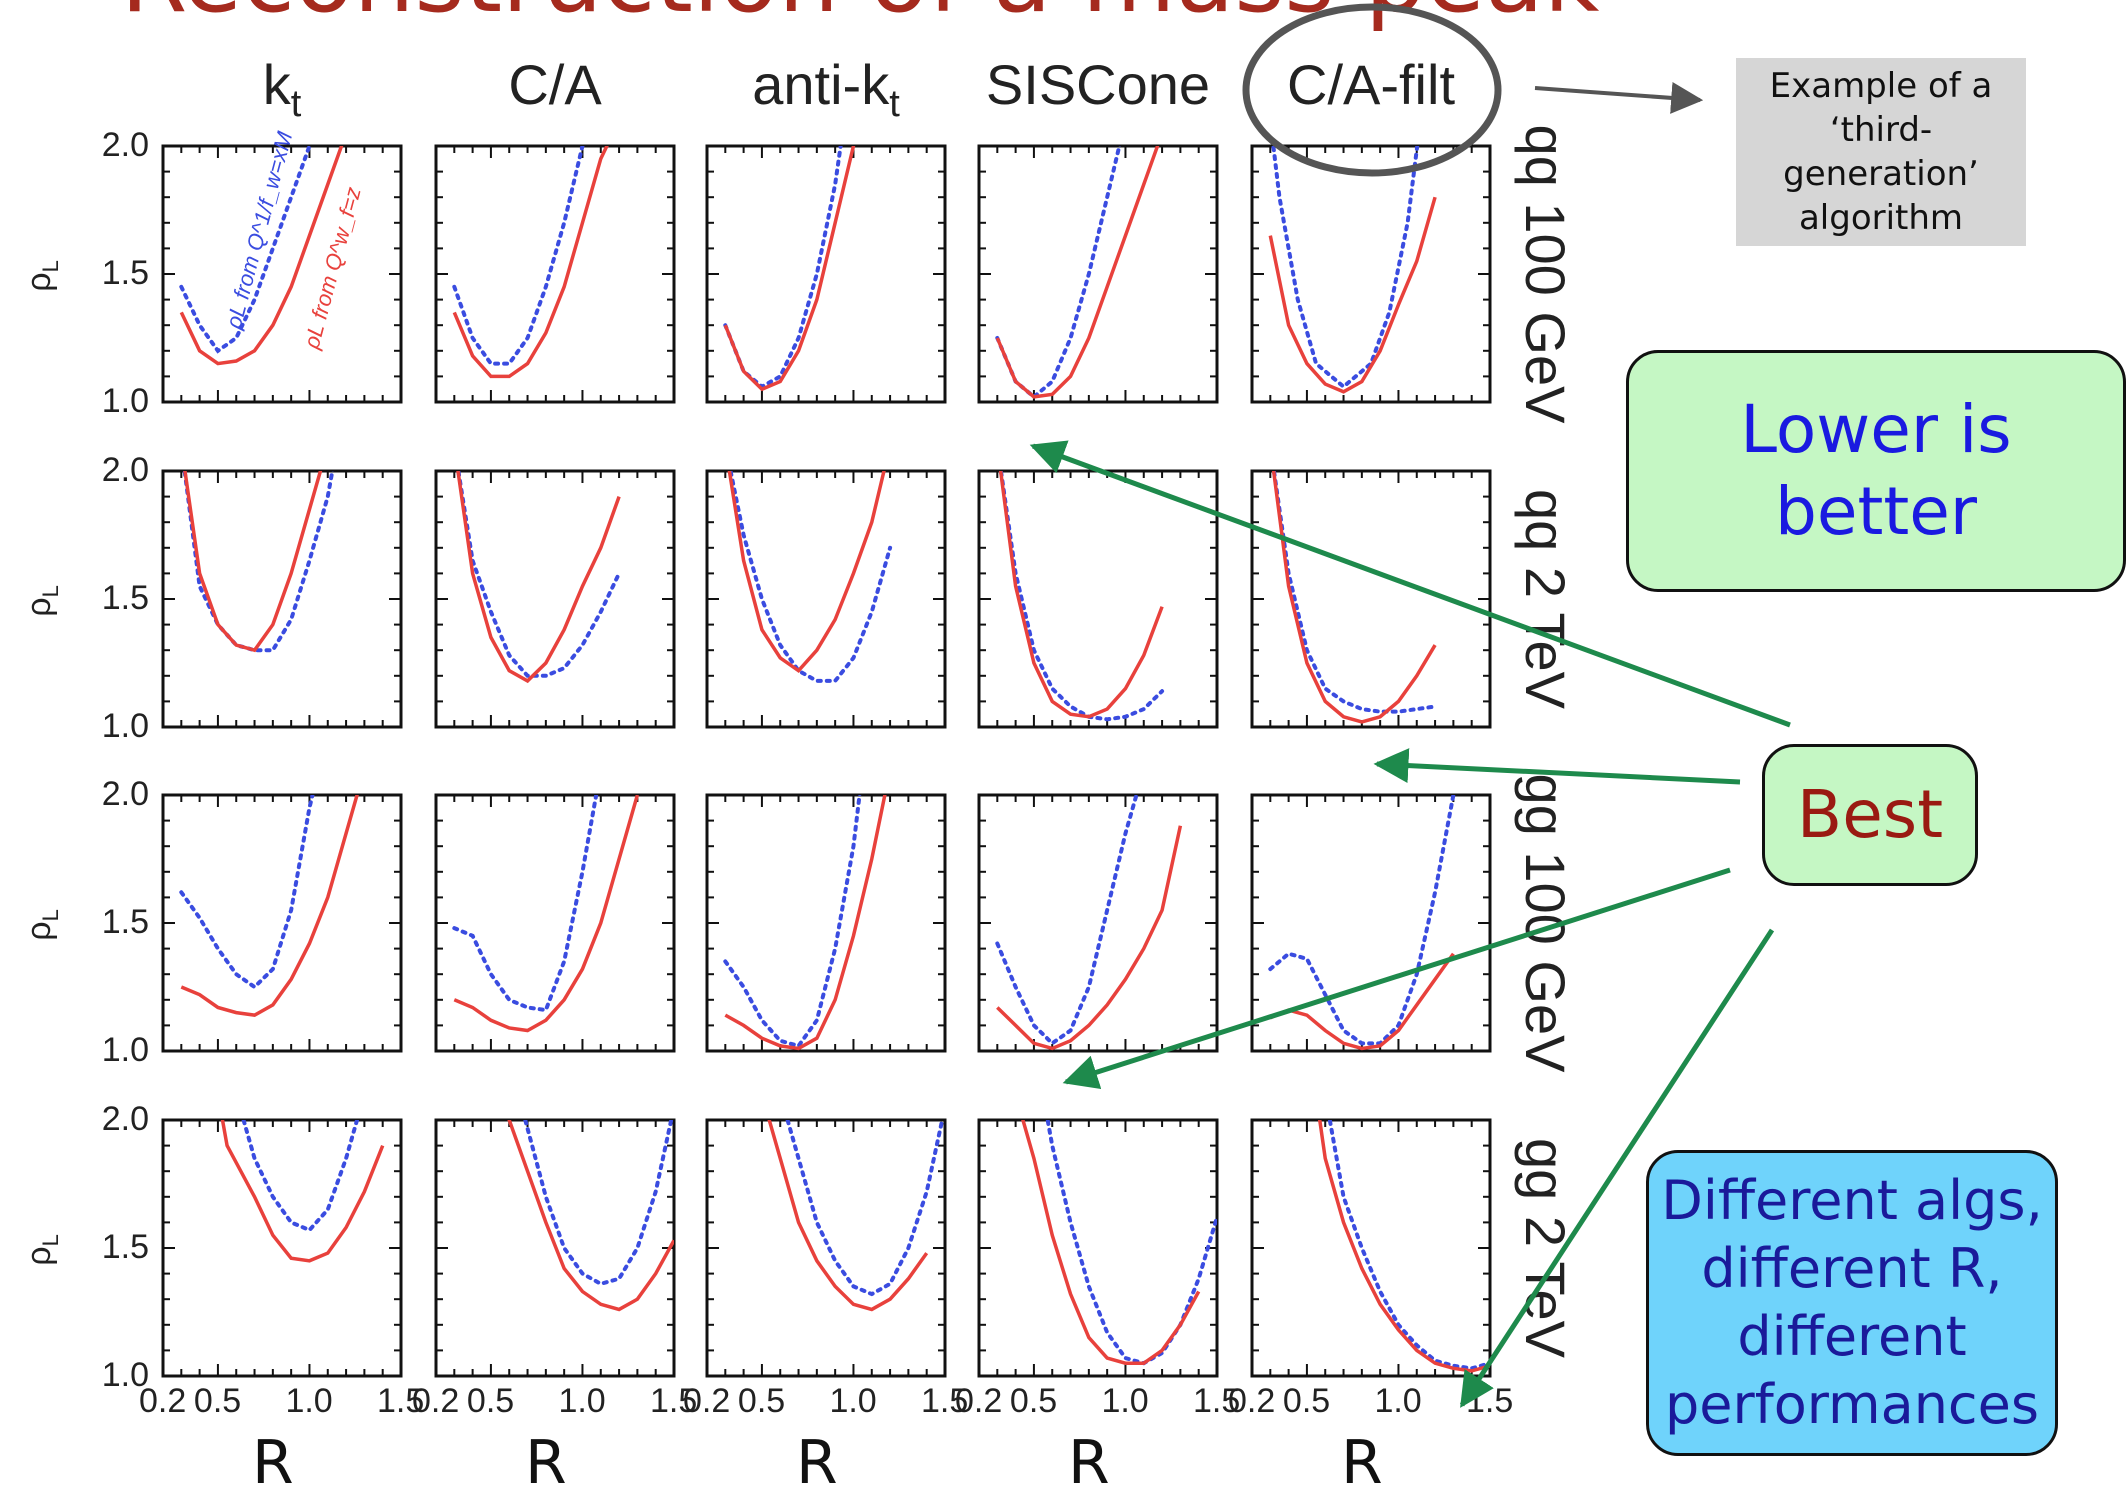  I want to click on column-header-main: anti-k, so click(821, 84).